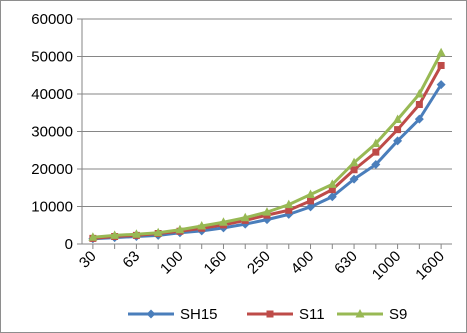 The height and width of the screenshot is (333, 467). Describe the element at coordinates (199, 314) in the screenshot. I see `legend-label: SH15` at that location.